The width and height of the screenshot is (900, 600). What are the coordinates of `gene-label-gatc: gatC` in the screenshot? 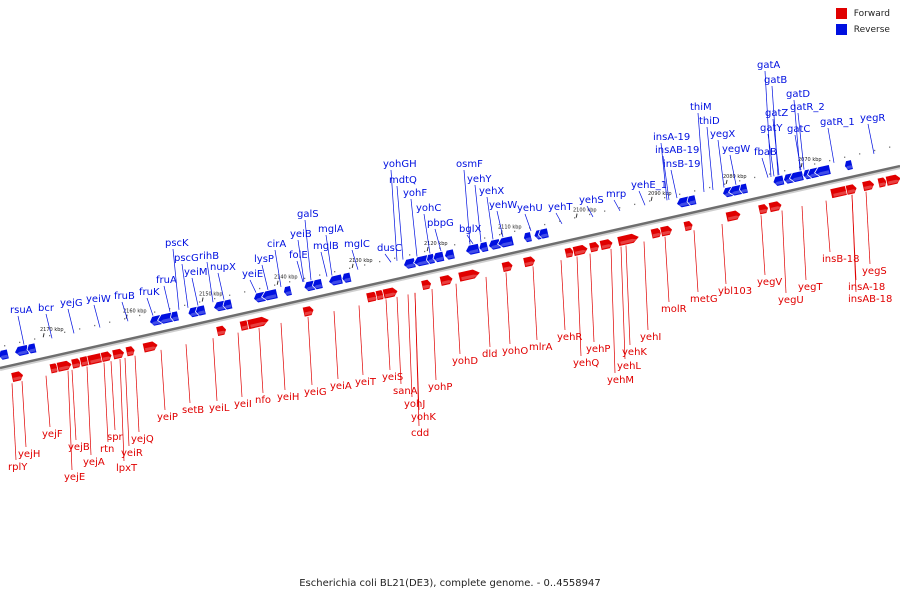 It's located at (798, 129).